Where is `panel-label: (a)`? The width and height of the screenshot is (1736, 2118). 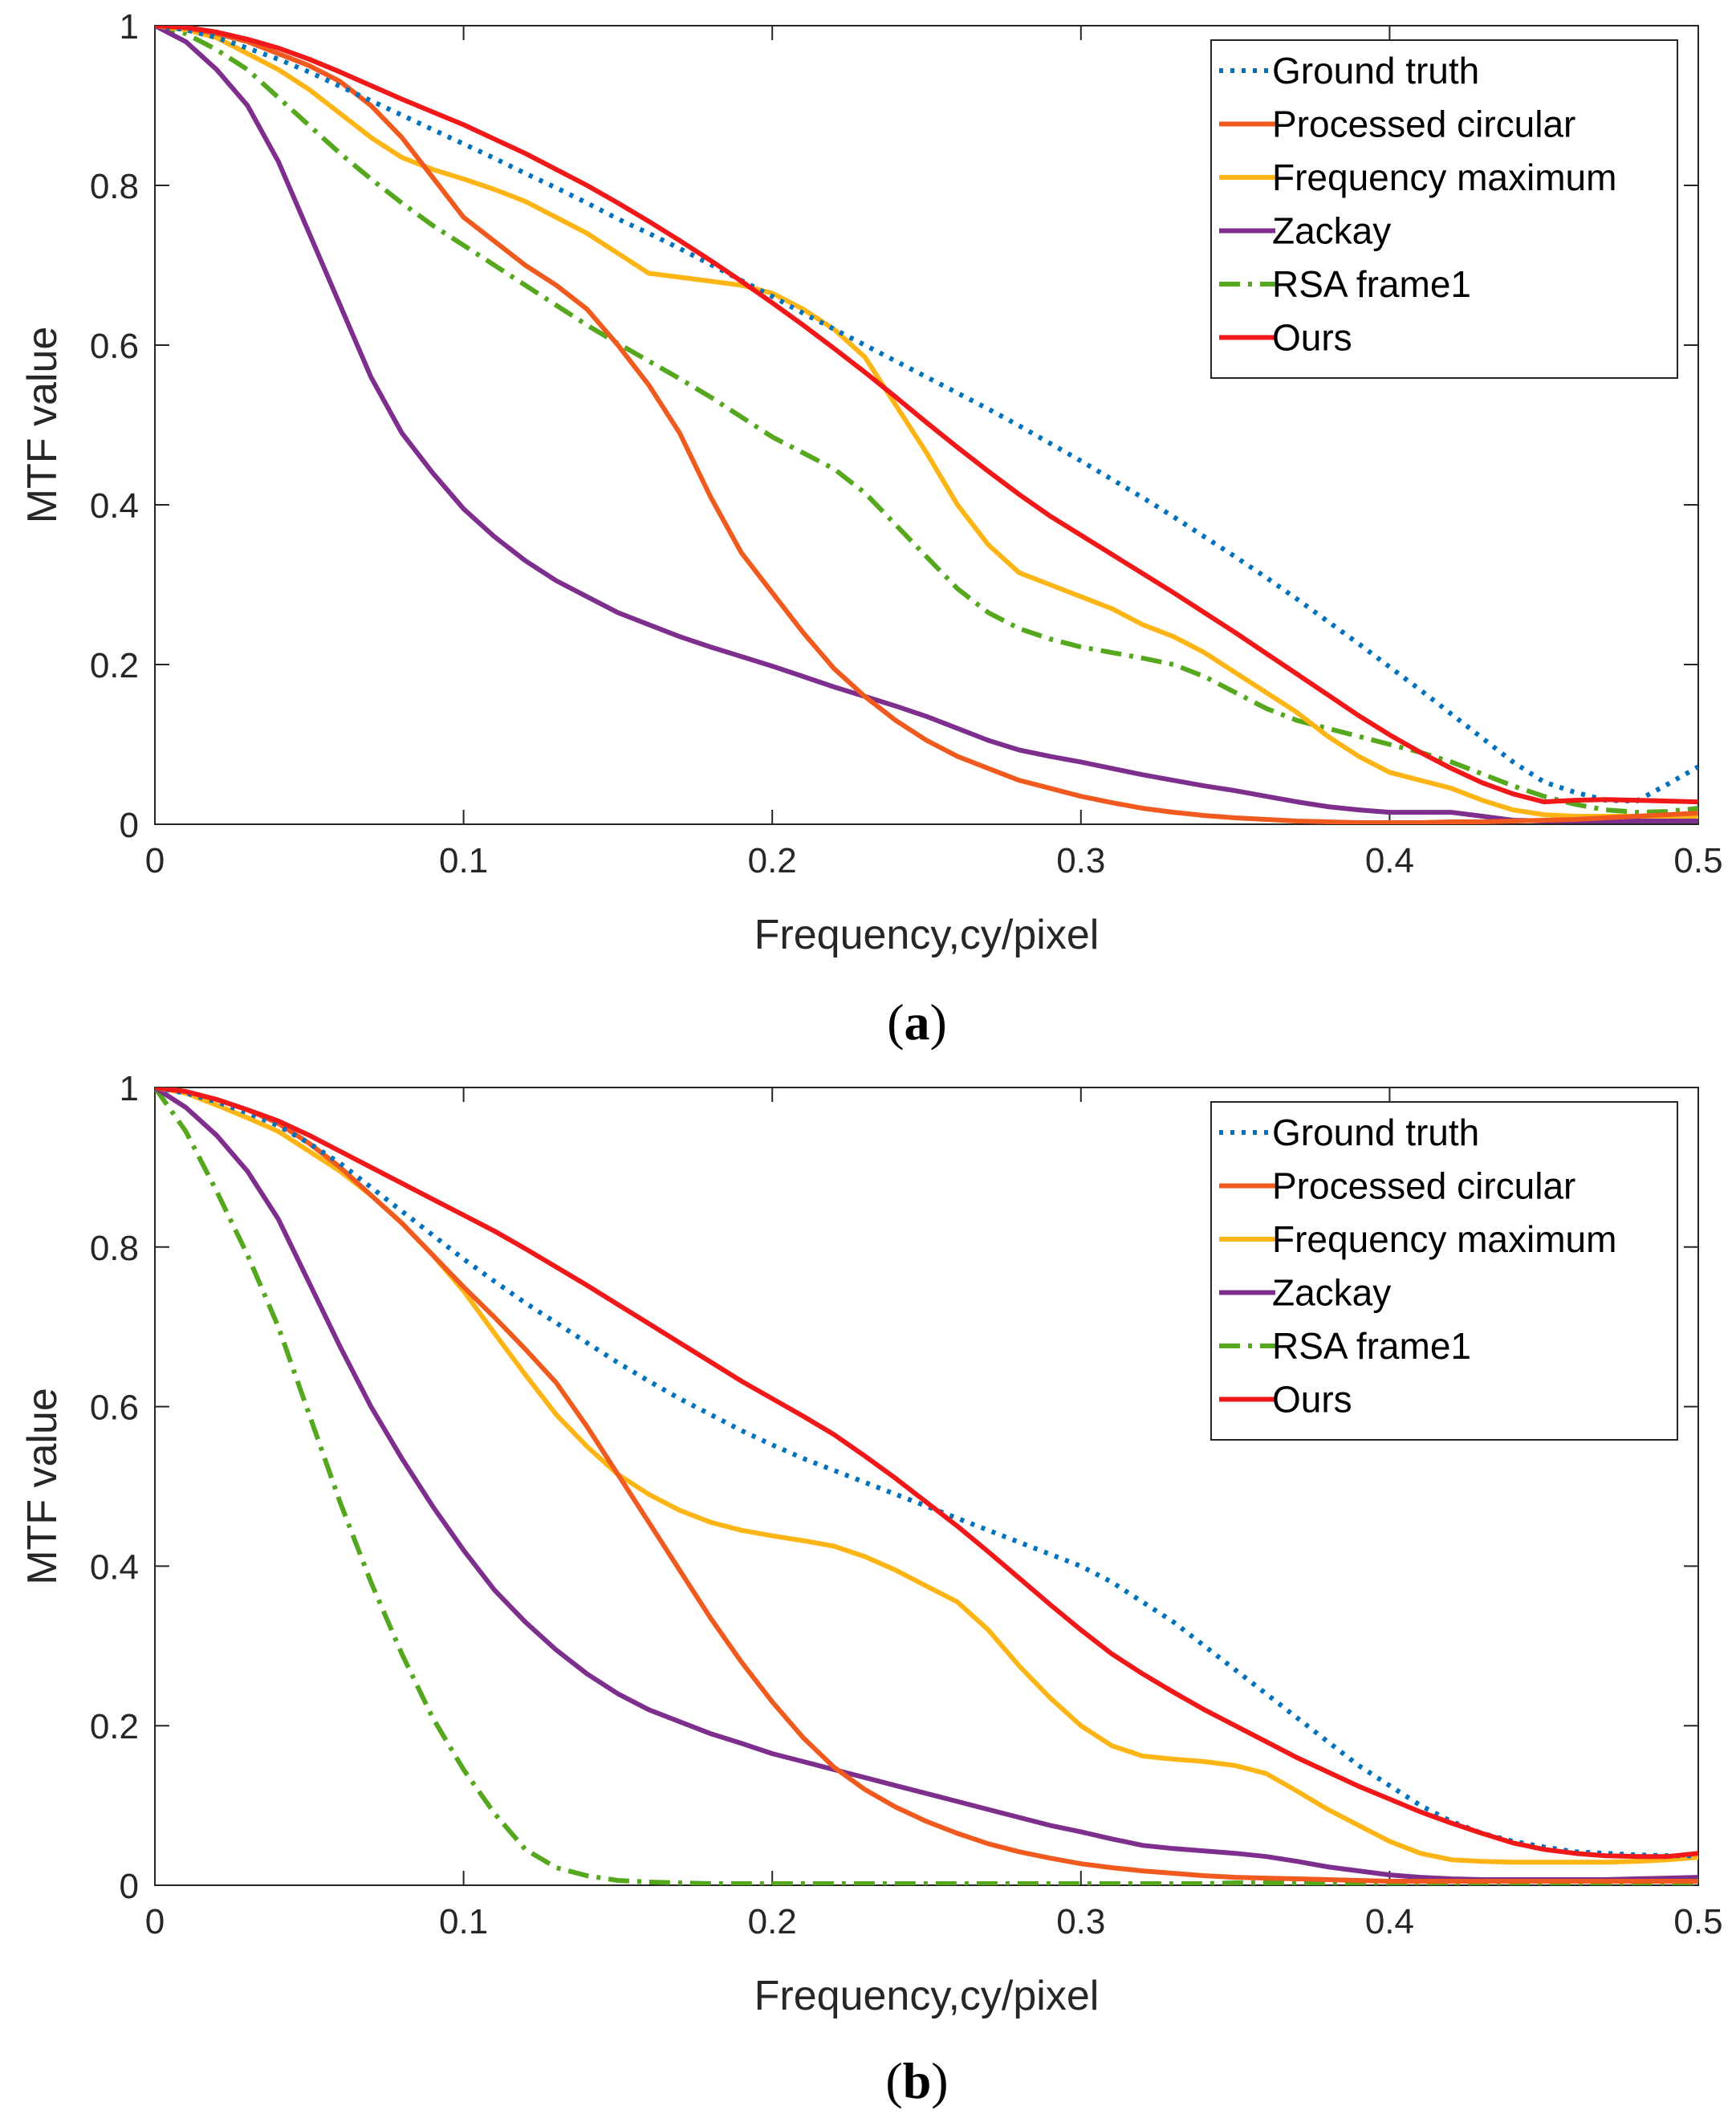
panel-label: (a) is located at coordinates (917, 1022).